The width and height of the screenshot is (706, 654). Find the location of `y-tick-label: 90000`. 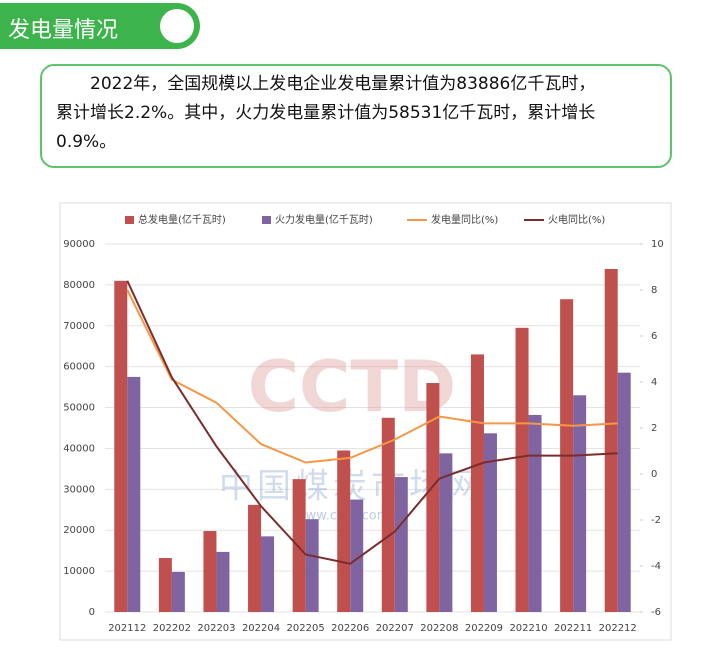

y-tick-label: 90000 is located at coordinates (79, 244).